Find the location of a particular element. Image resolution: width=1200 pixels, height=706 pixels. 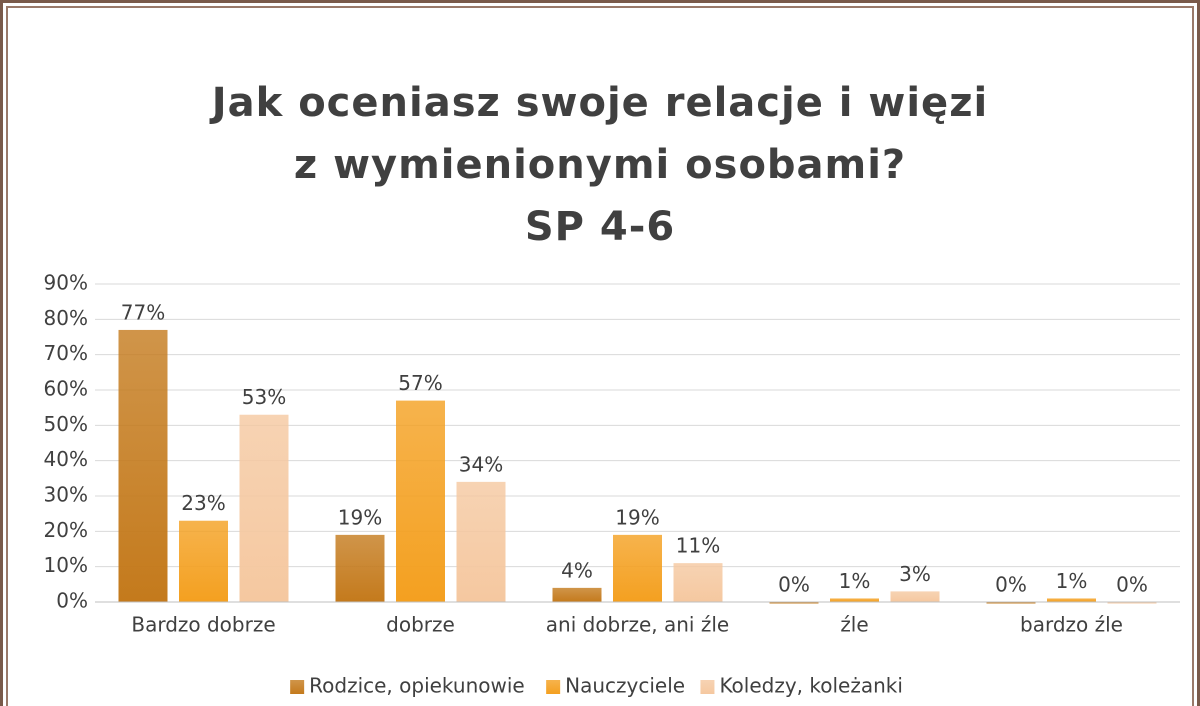

legend-label: Koledzy, koleżanki is located at coordinates (811, 686).